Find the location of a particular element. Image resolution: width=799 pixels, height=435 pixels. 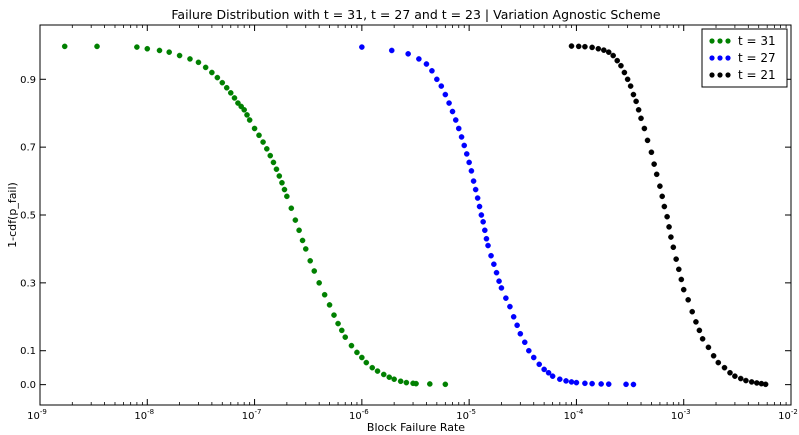

legend-entry: t = 21 is located at coordinates (742, 75).